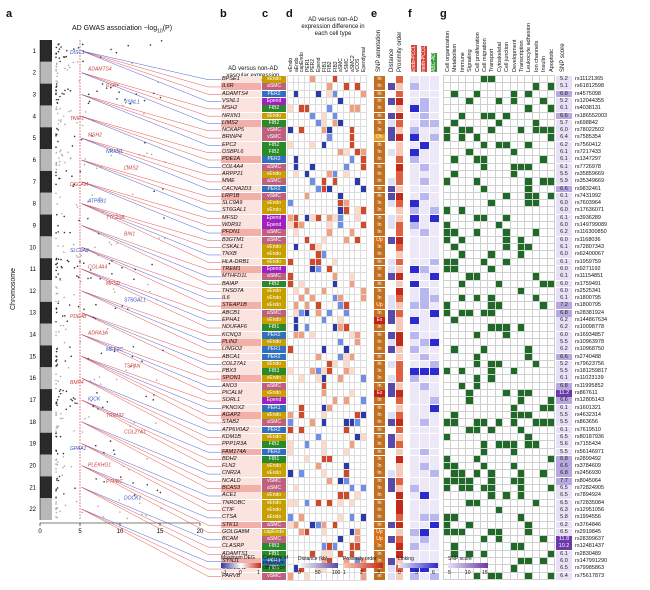 The height and width of the screenshot is (590, 650). Describe the element at coordinates (344, 573) in the screenshot. I see `legend-po-tick: 1` at that location.